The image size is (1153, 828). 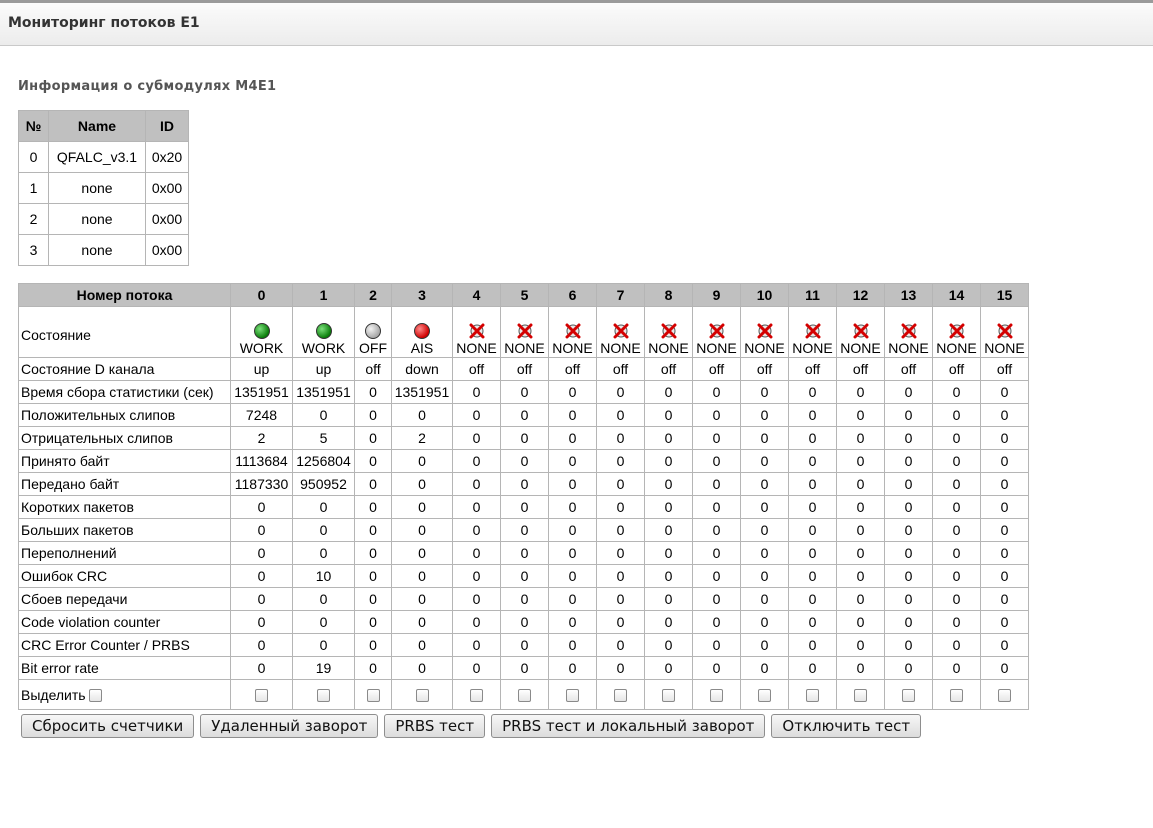 I want to click on stream-state-4: NONE, so click(x=476, y=332).